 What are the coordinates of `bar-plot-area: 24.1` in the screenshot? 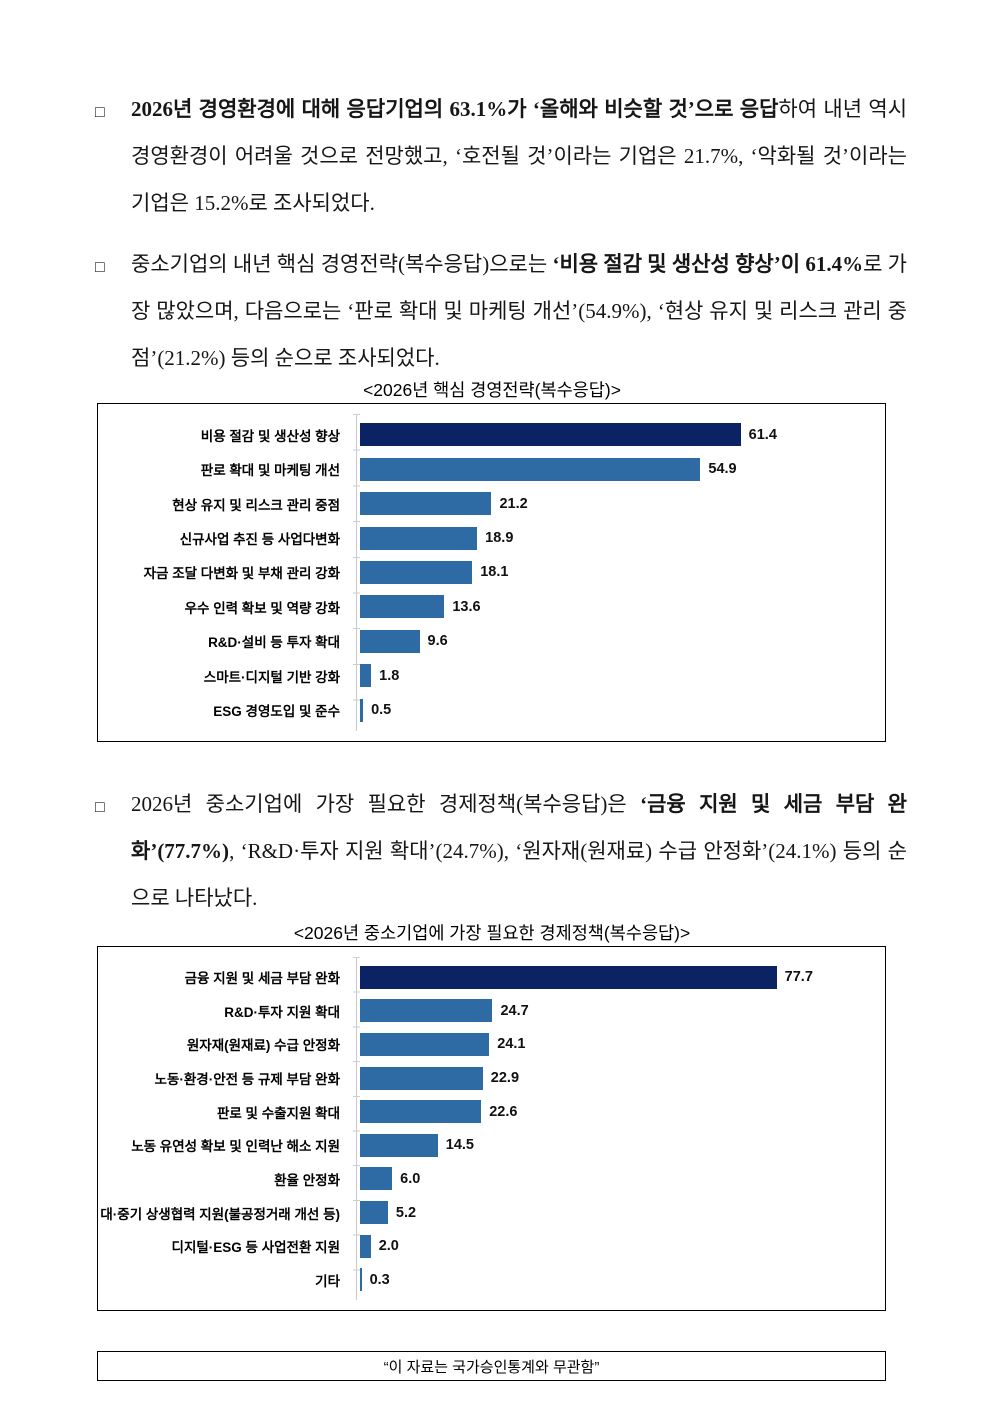 It's located at (617, 1044).